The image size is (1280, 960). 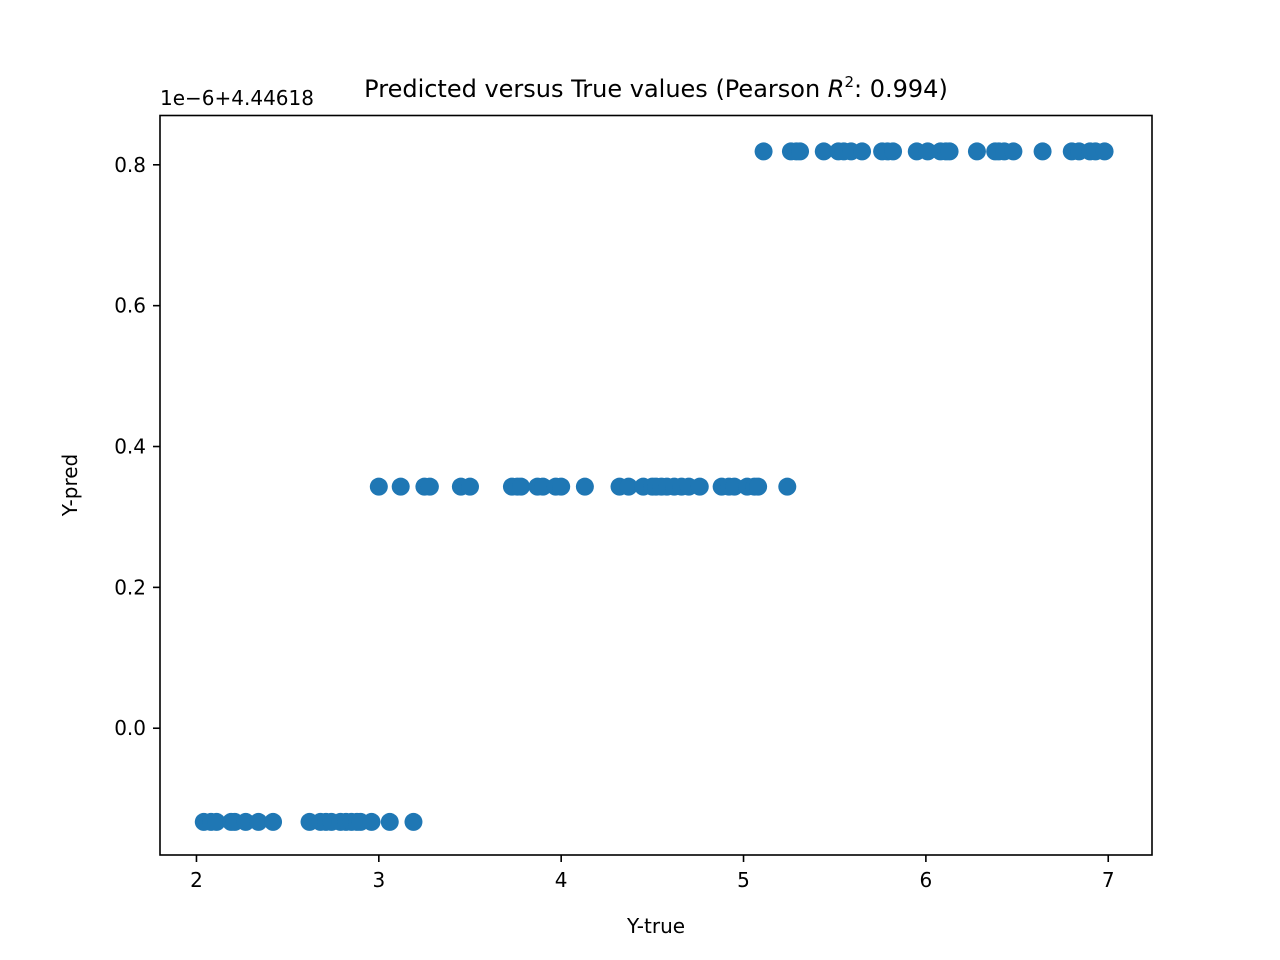 What do you see at coordinates (196, 880) in the screenshot?
I see `x-tick-label: 2` at bounding box center [196, 880].